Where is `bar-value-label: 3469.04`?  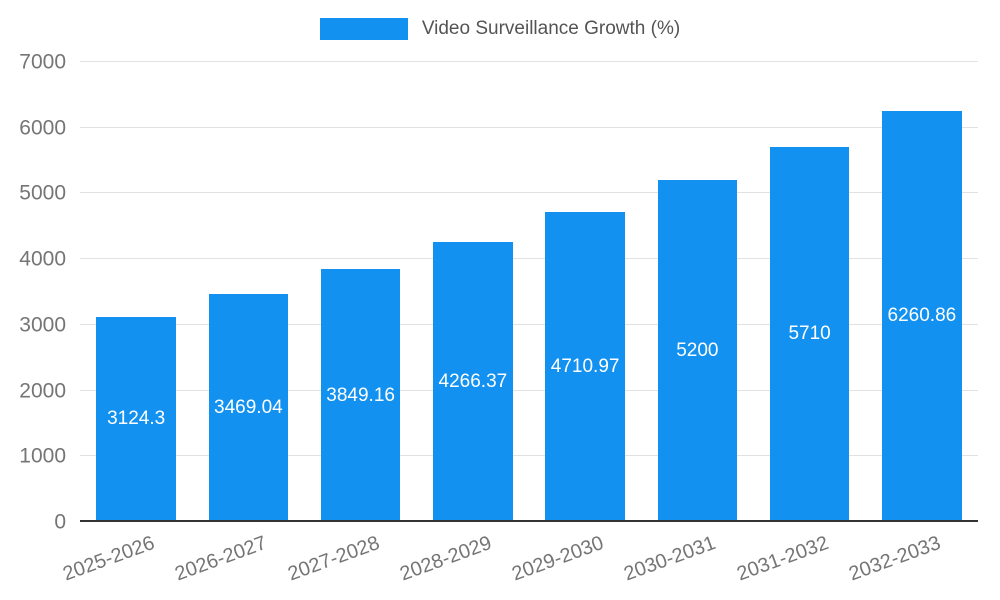 bar-value-label: 3469.04 is located at coordinates (248, 408).